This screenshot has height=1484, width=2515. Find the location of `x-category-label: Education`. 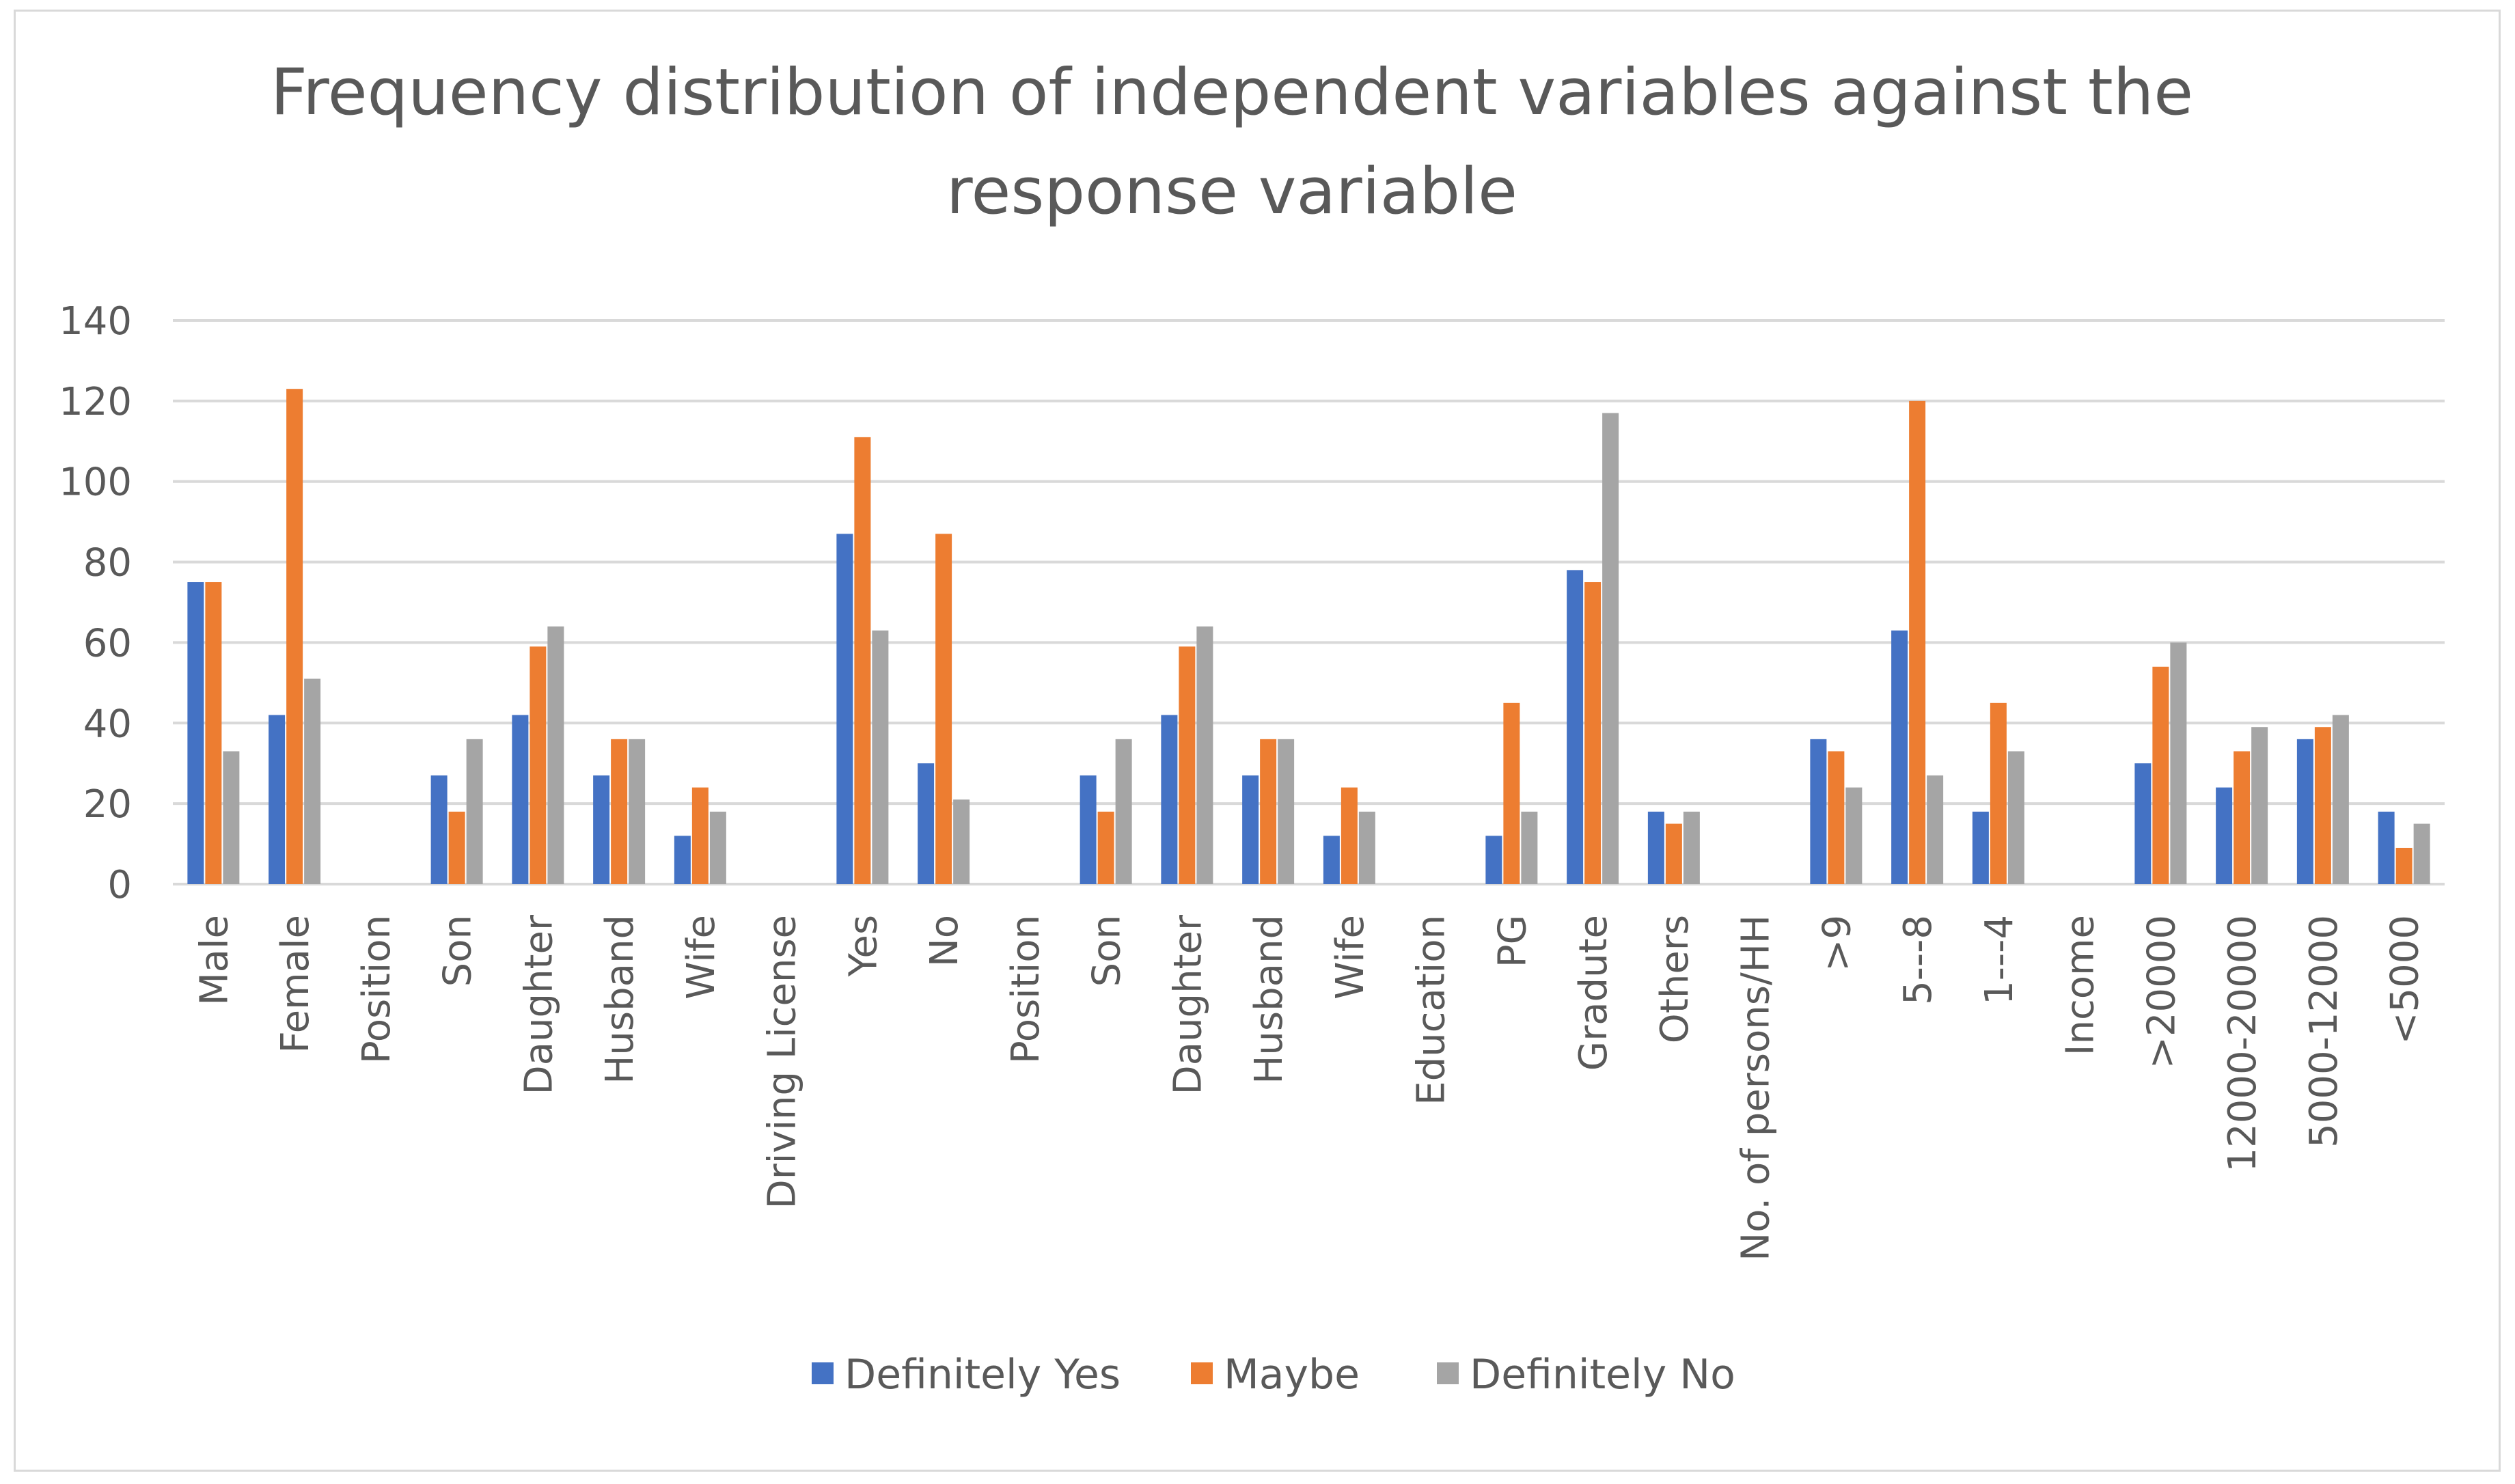

x-category-label: Education is located at coordinates (1432, 1010).